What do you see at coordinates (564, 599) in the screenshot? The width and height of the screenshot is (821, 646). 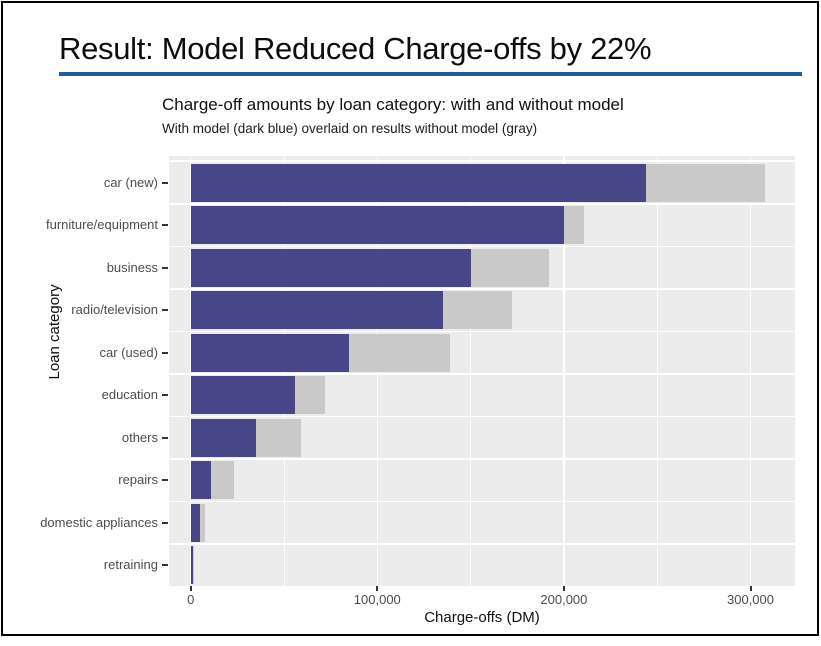 I see `x-axis-tick-label: 200,000` at bounding box center [564, 599].